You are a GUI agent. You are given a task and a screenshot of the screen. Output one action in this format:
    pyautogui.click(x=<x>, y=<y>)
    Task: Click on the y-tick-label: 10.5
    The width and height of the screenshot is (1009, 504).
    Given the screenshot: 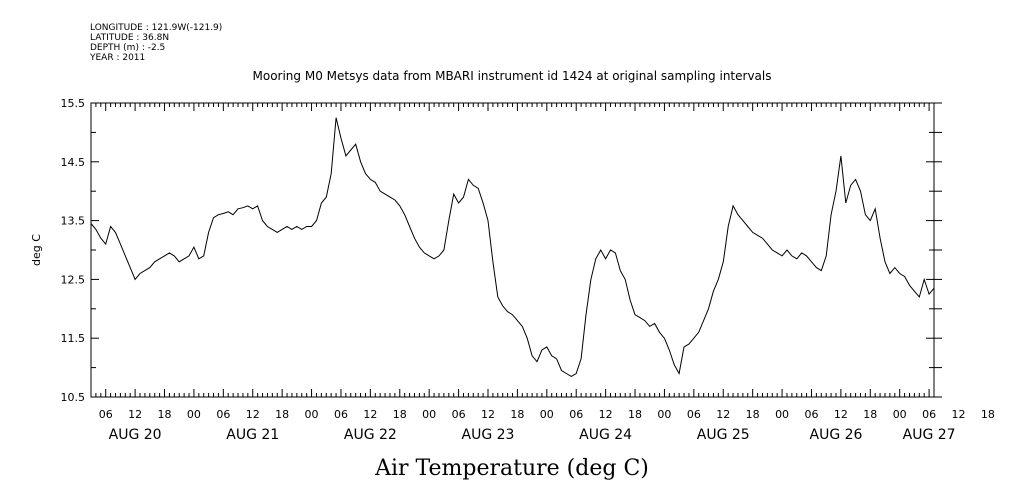 What is the action you would take?
    pyautogui.click(x=73, y=397)
    